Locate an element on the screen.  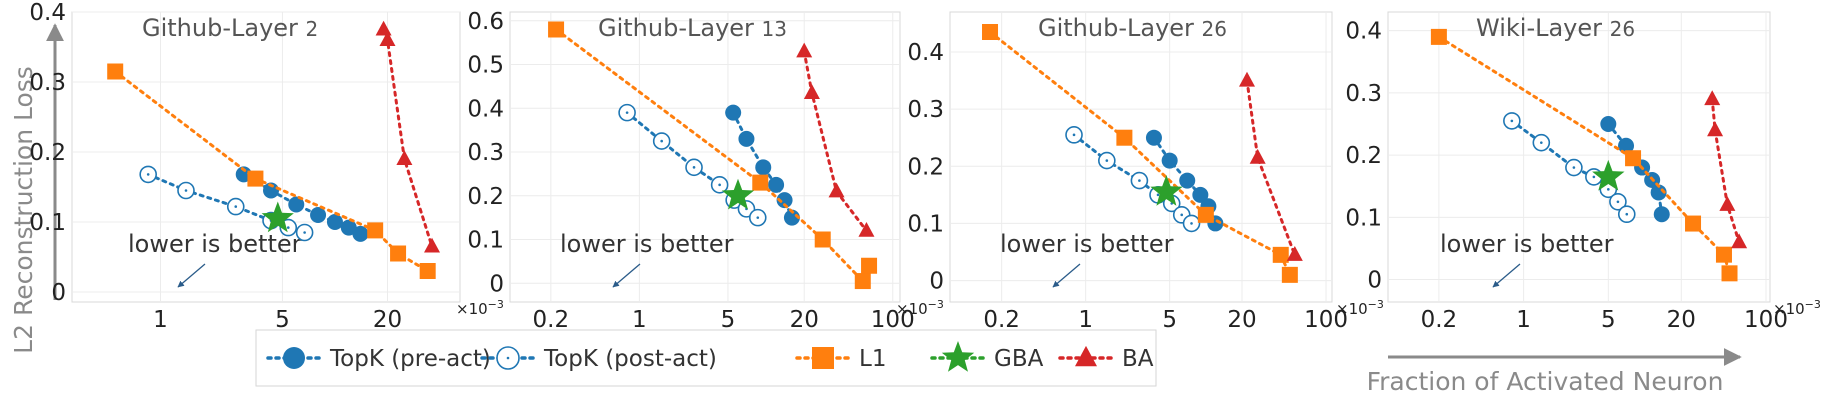
legend-item-ba: BA is located at coordinates (1106, 358).